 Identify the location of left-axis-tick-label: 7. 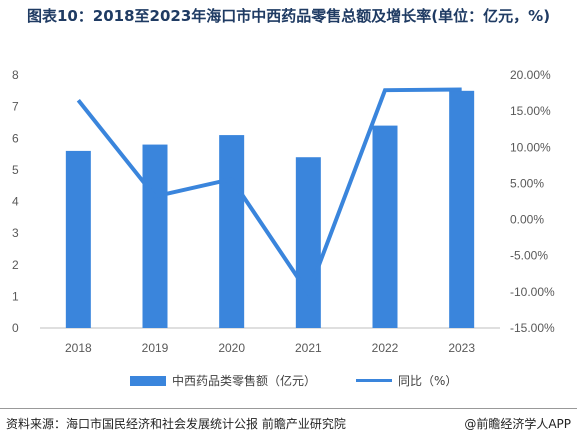
(15, 107).